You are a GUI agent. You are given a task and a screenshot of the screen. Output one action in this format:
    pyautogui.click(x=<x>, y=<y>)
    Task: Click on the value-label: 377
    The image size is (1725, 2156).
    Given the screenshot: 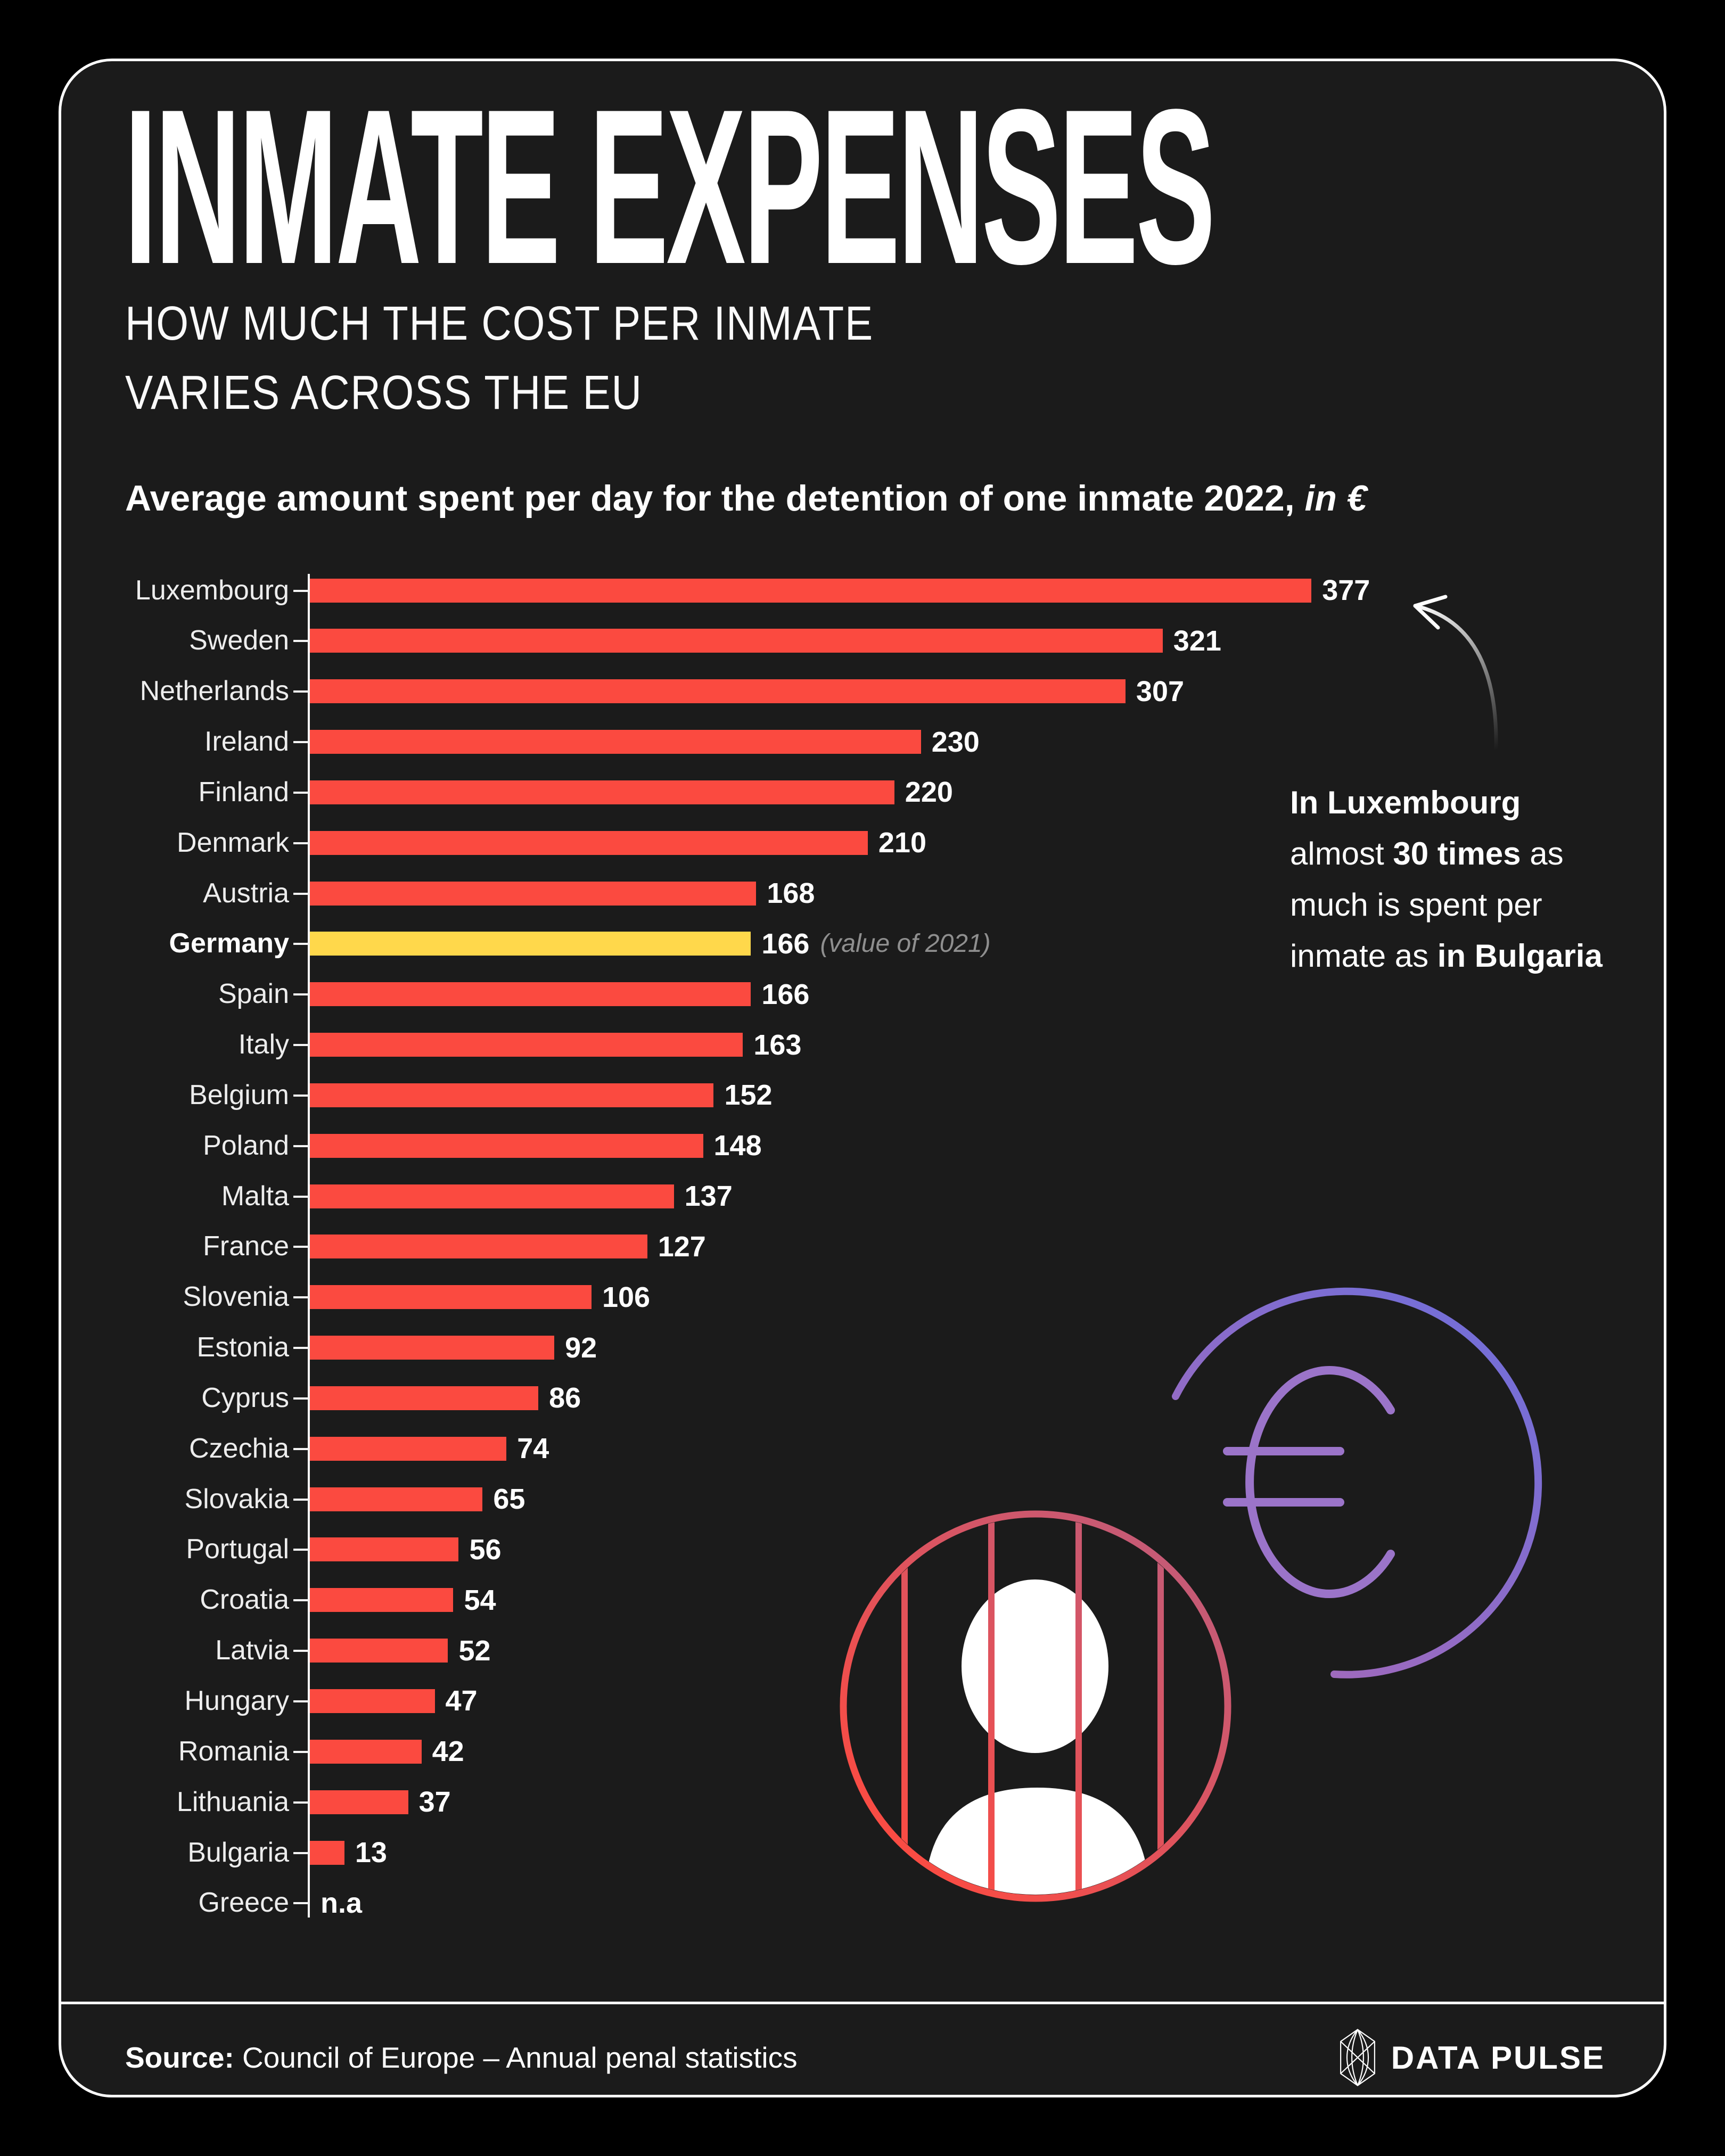 What is the action you would take?
    pyautogui.click(x=1346, y=590)
    